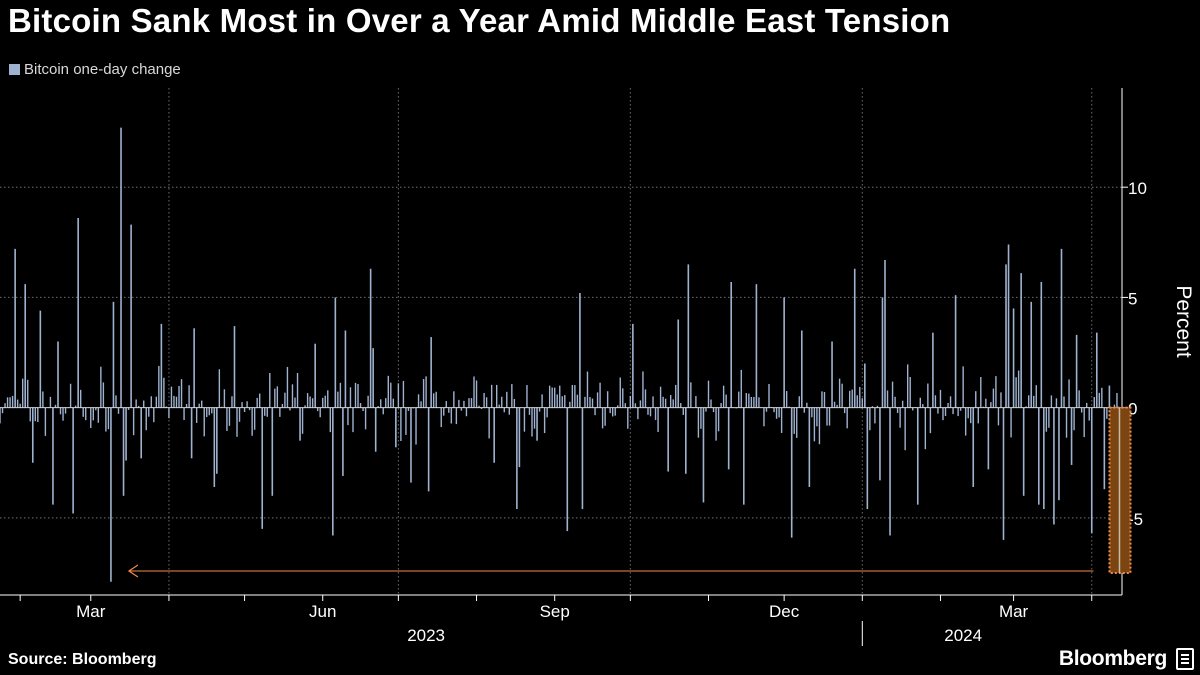  I want to click on legend-label: Bitcoin one-day change, so click(102, 69).